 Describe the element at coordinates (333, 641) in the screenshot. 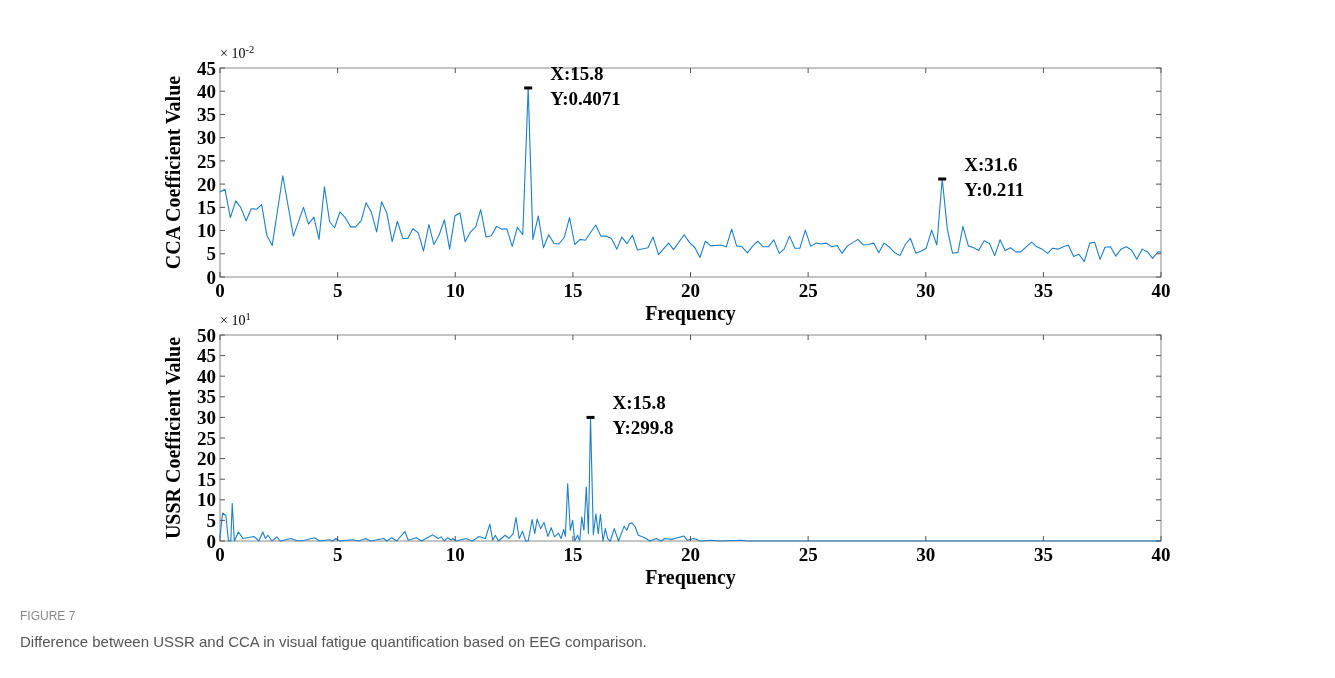

I see `text: Difference between USSR and CCA in visual fatigue quantification based on EEG comparison.` at that location.